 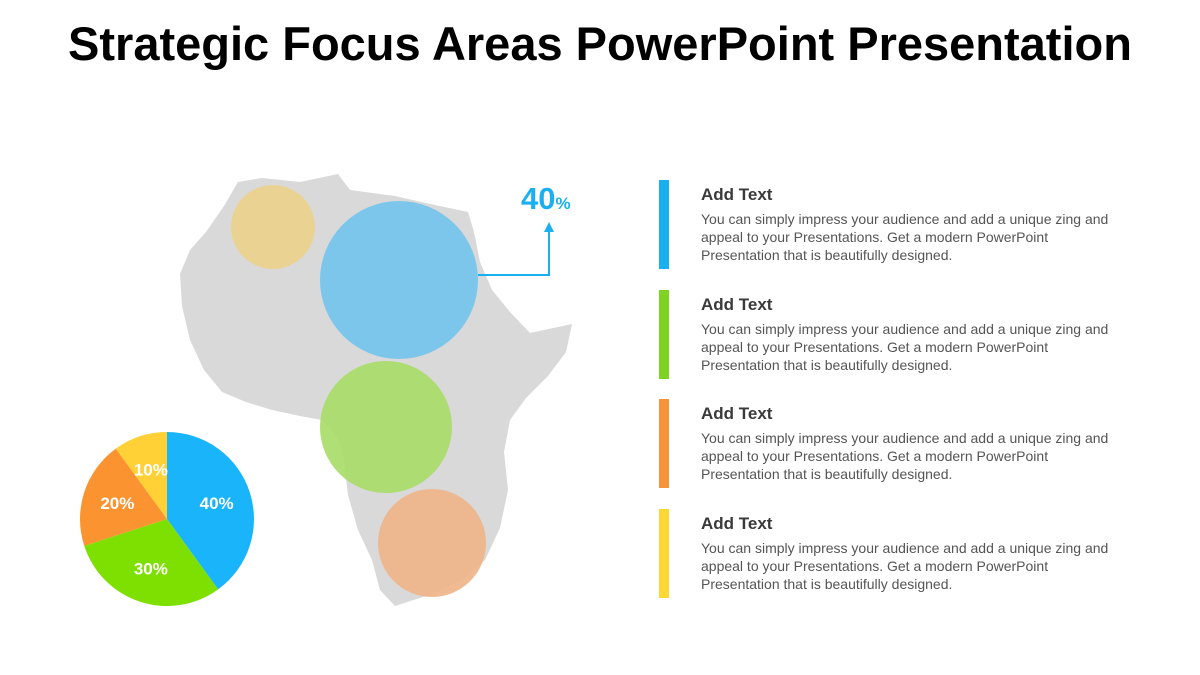 I want to click on callout-value: 40%, so click(x=546, y=199).